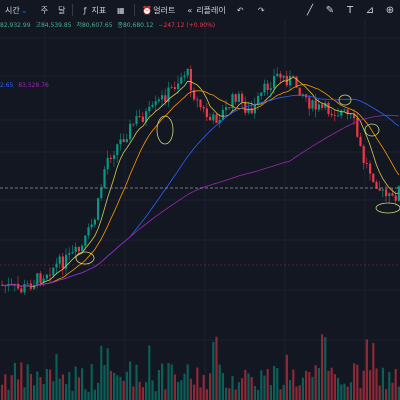 This screenshot has height=400, width=400. Describe the element at coordinates (121, 10) in the screenshot. I see `layout-button: ▦` at that location.